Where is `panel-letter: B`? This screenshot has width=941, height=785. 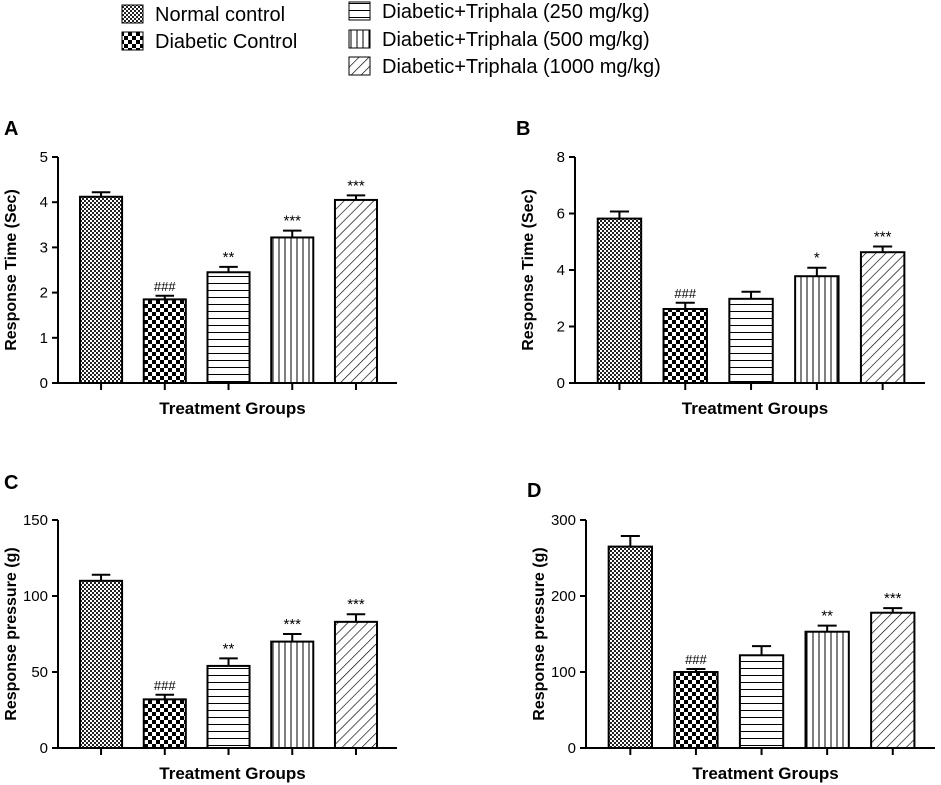 panel-letter: B is located at coordinates (523, 129).